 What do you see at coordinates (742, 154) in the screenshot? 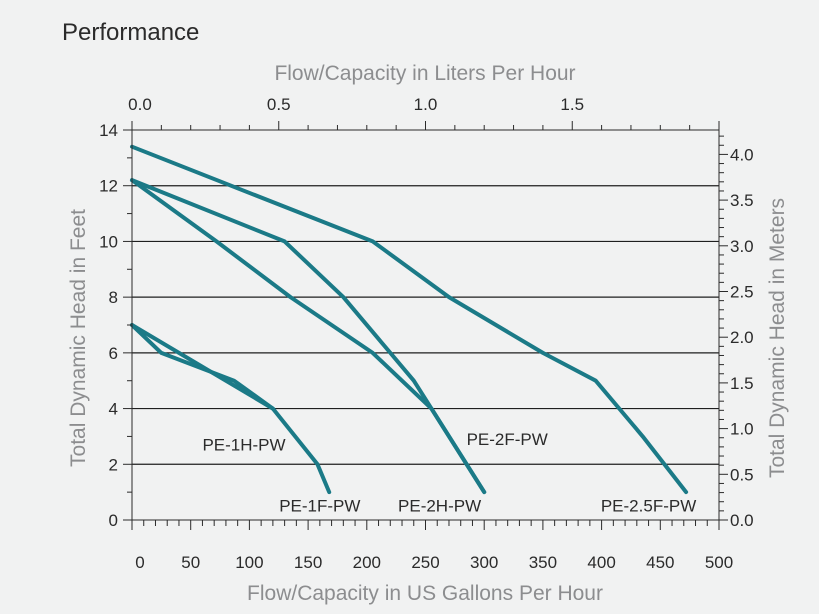
I see `y2-tick-label-8: 4.0` at bounding box center [742, 154].